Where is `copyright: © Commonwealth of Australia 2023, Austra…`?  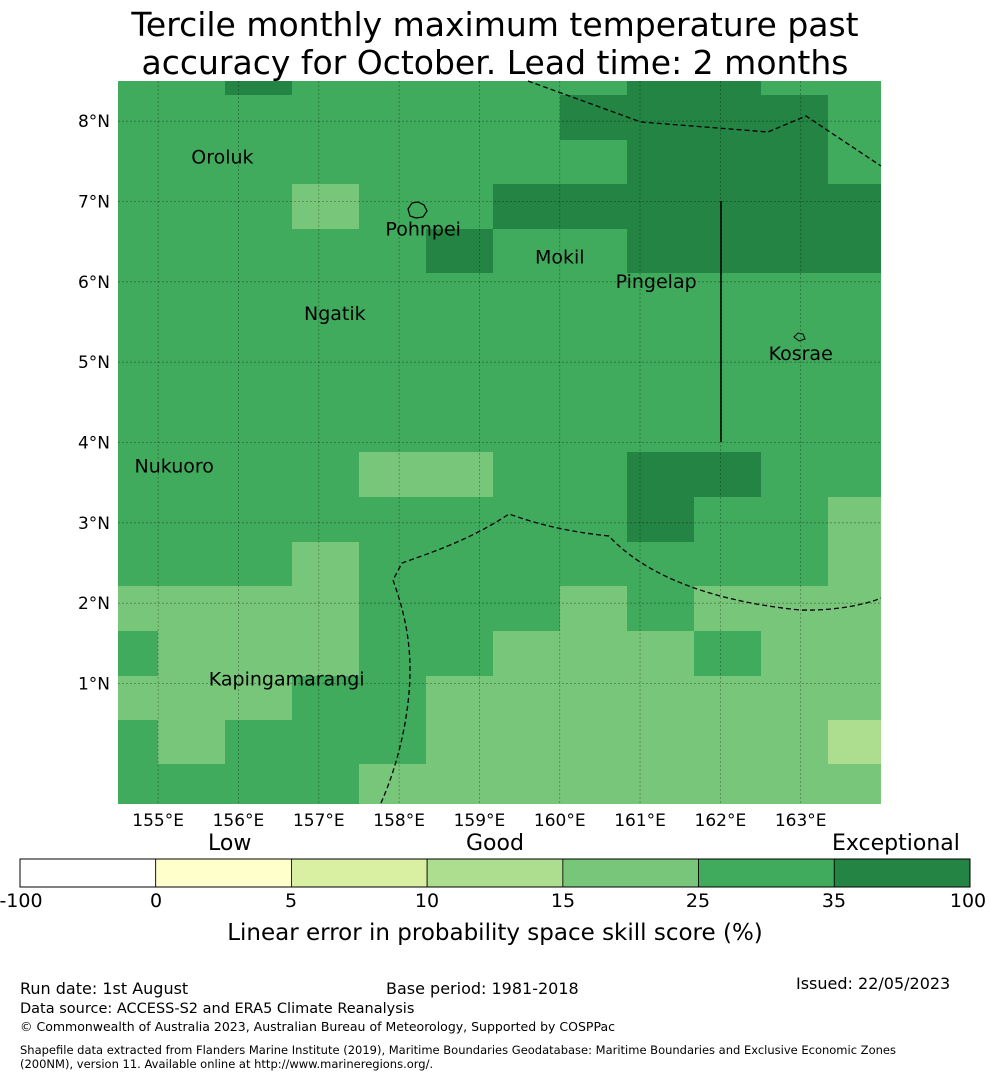 copyright: © Commonwealth of Australia 2023, Austra… is located at coordinates (317, 1026).